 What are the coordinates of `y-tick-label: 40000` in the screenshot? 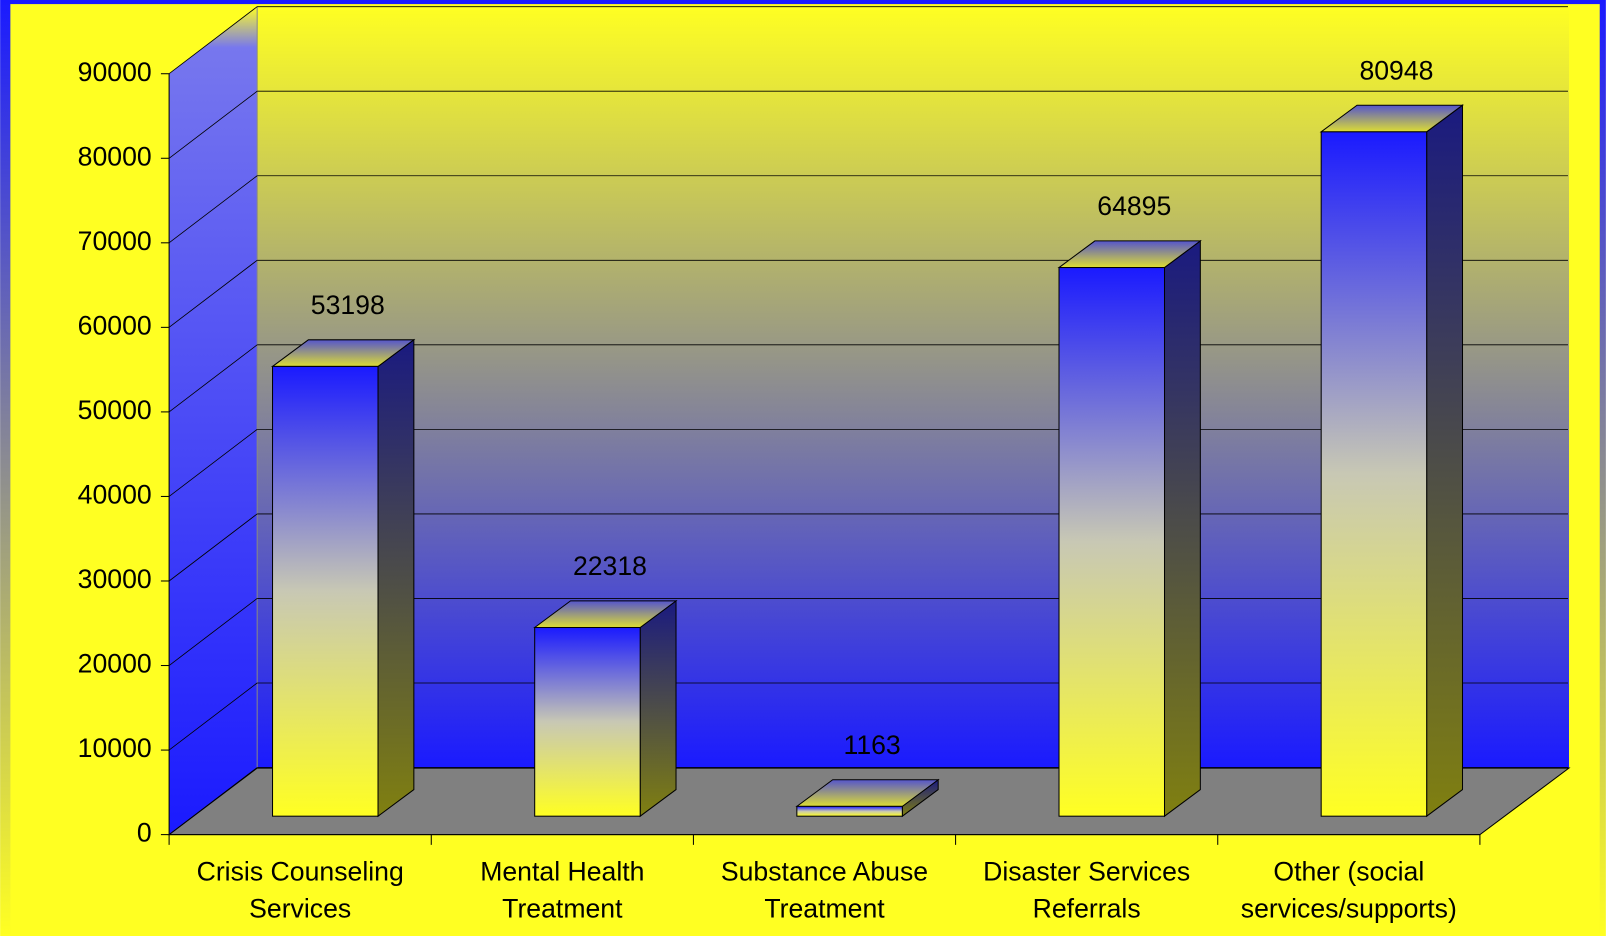 It's located at (115, 494).